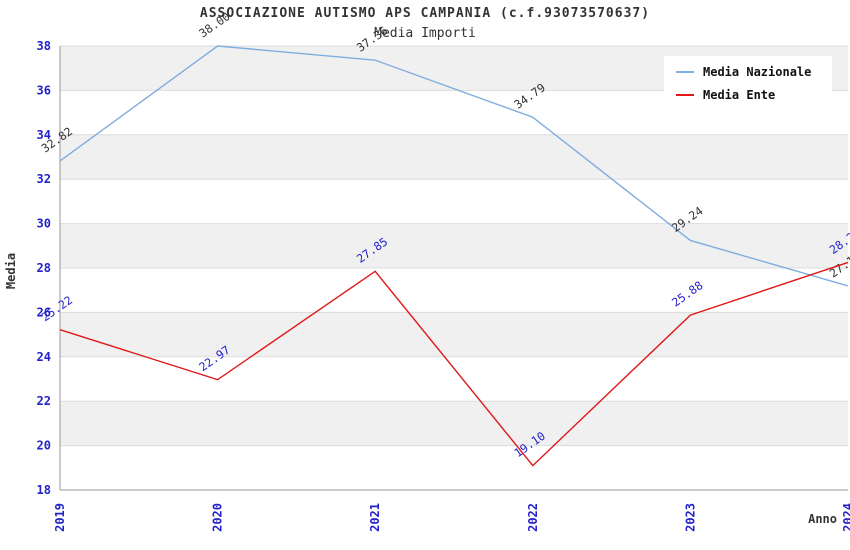  What do you see at coordinates (44, 490) in the screenshot?
I see `y-tick-label: 18` at bounding box center [44, 490].